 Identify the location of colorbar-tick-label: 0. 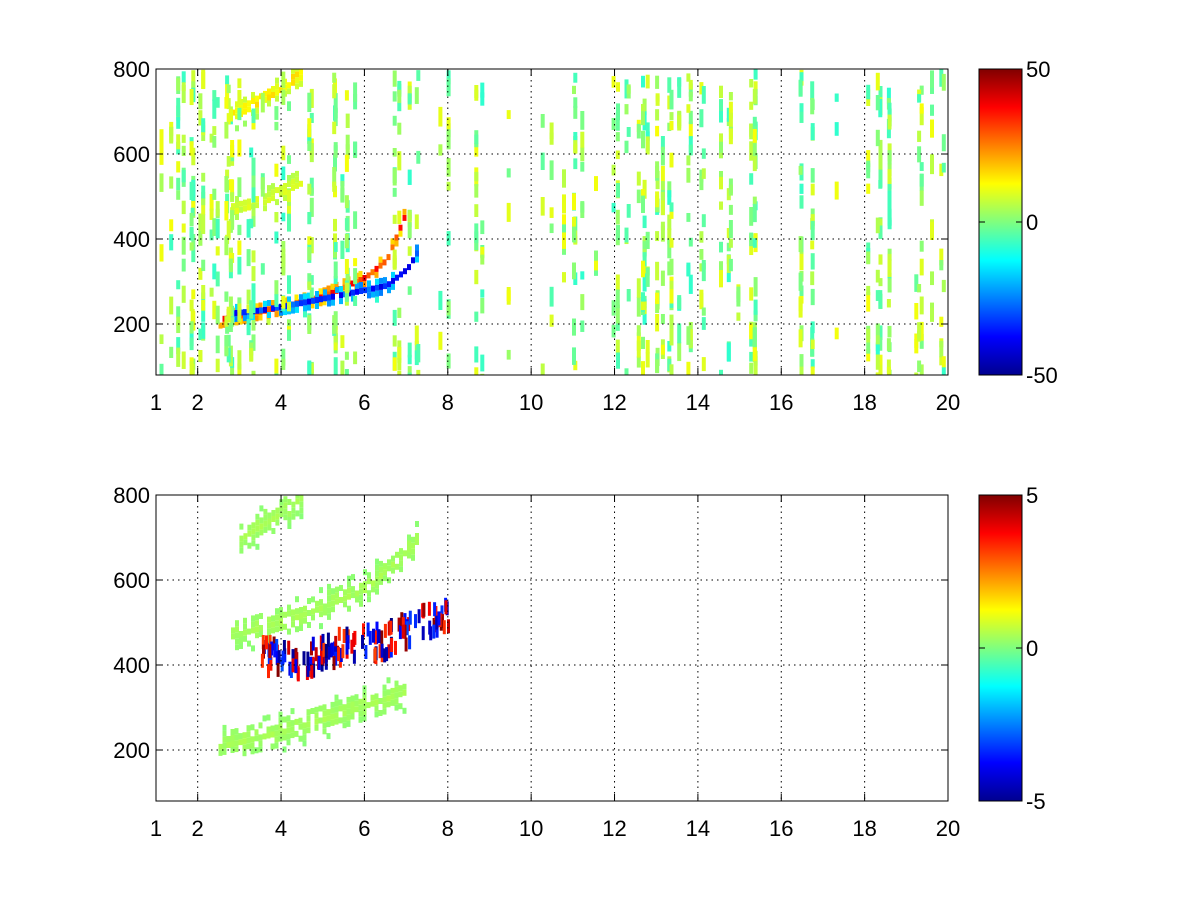
(1032, 222).